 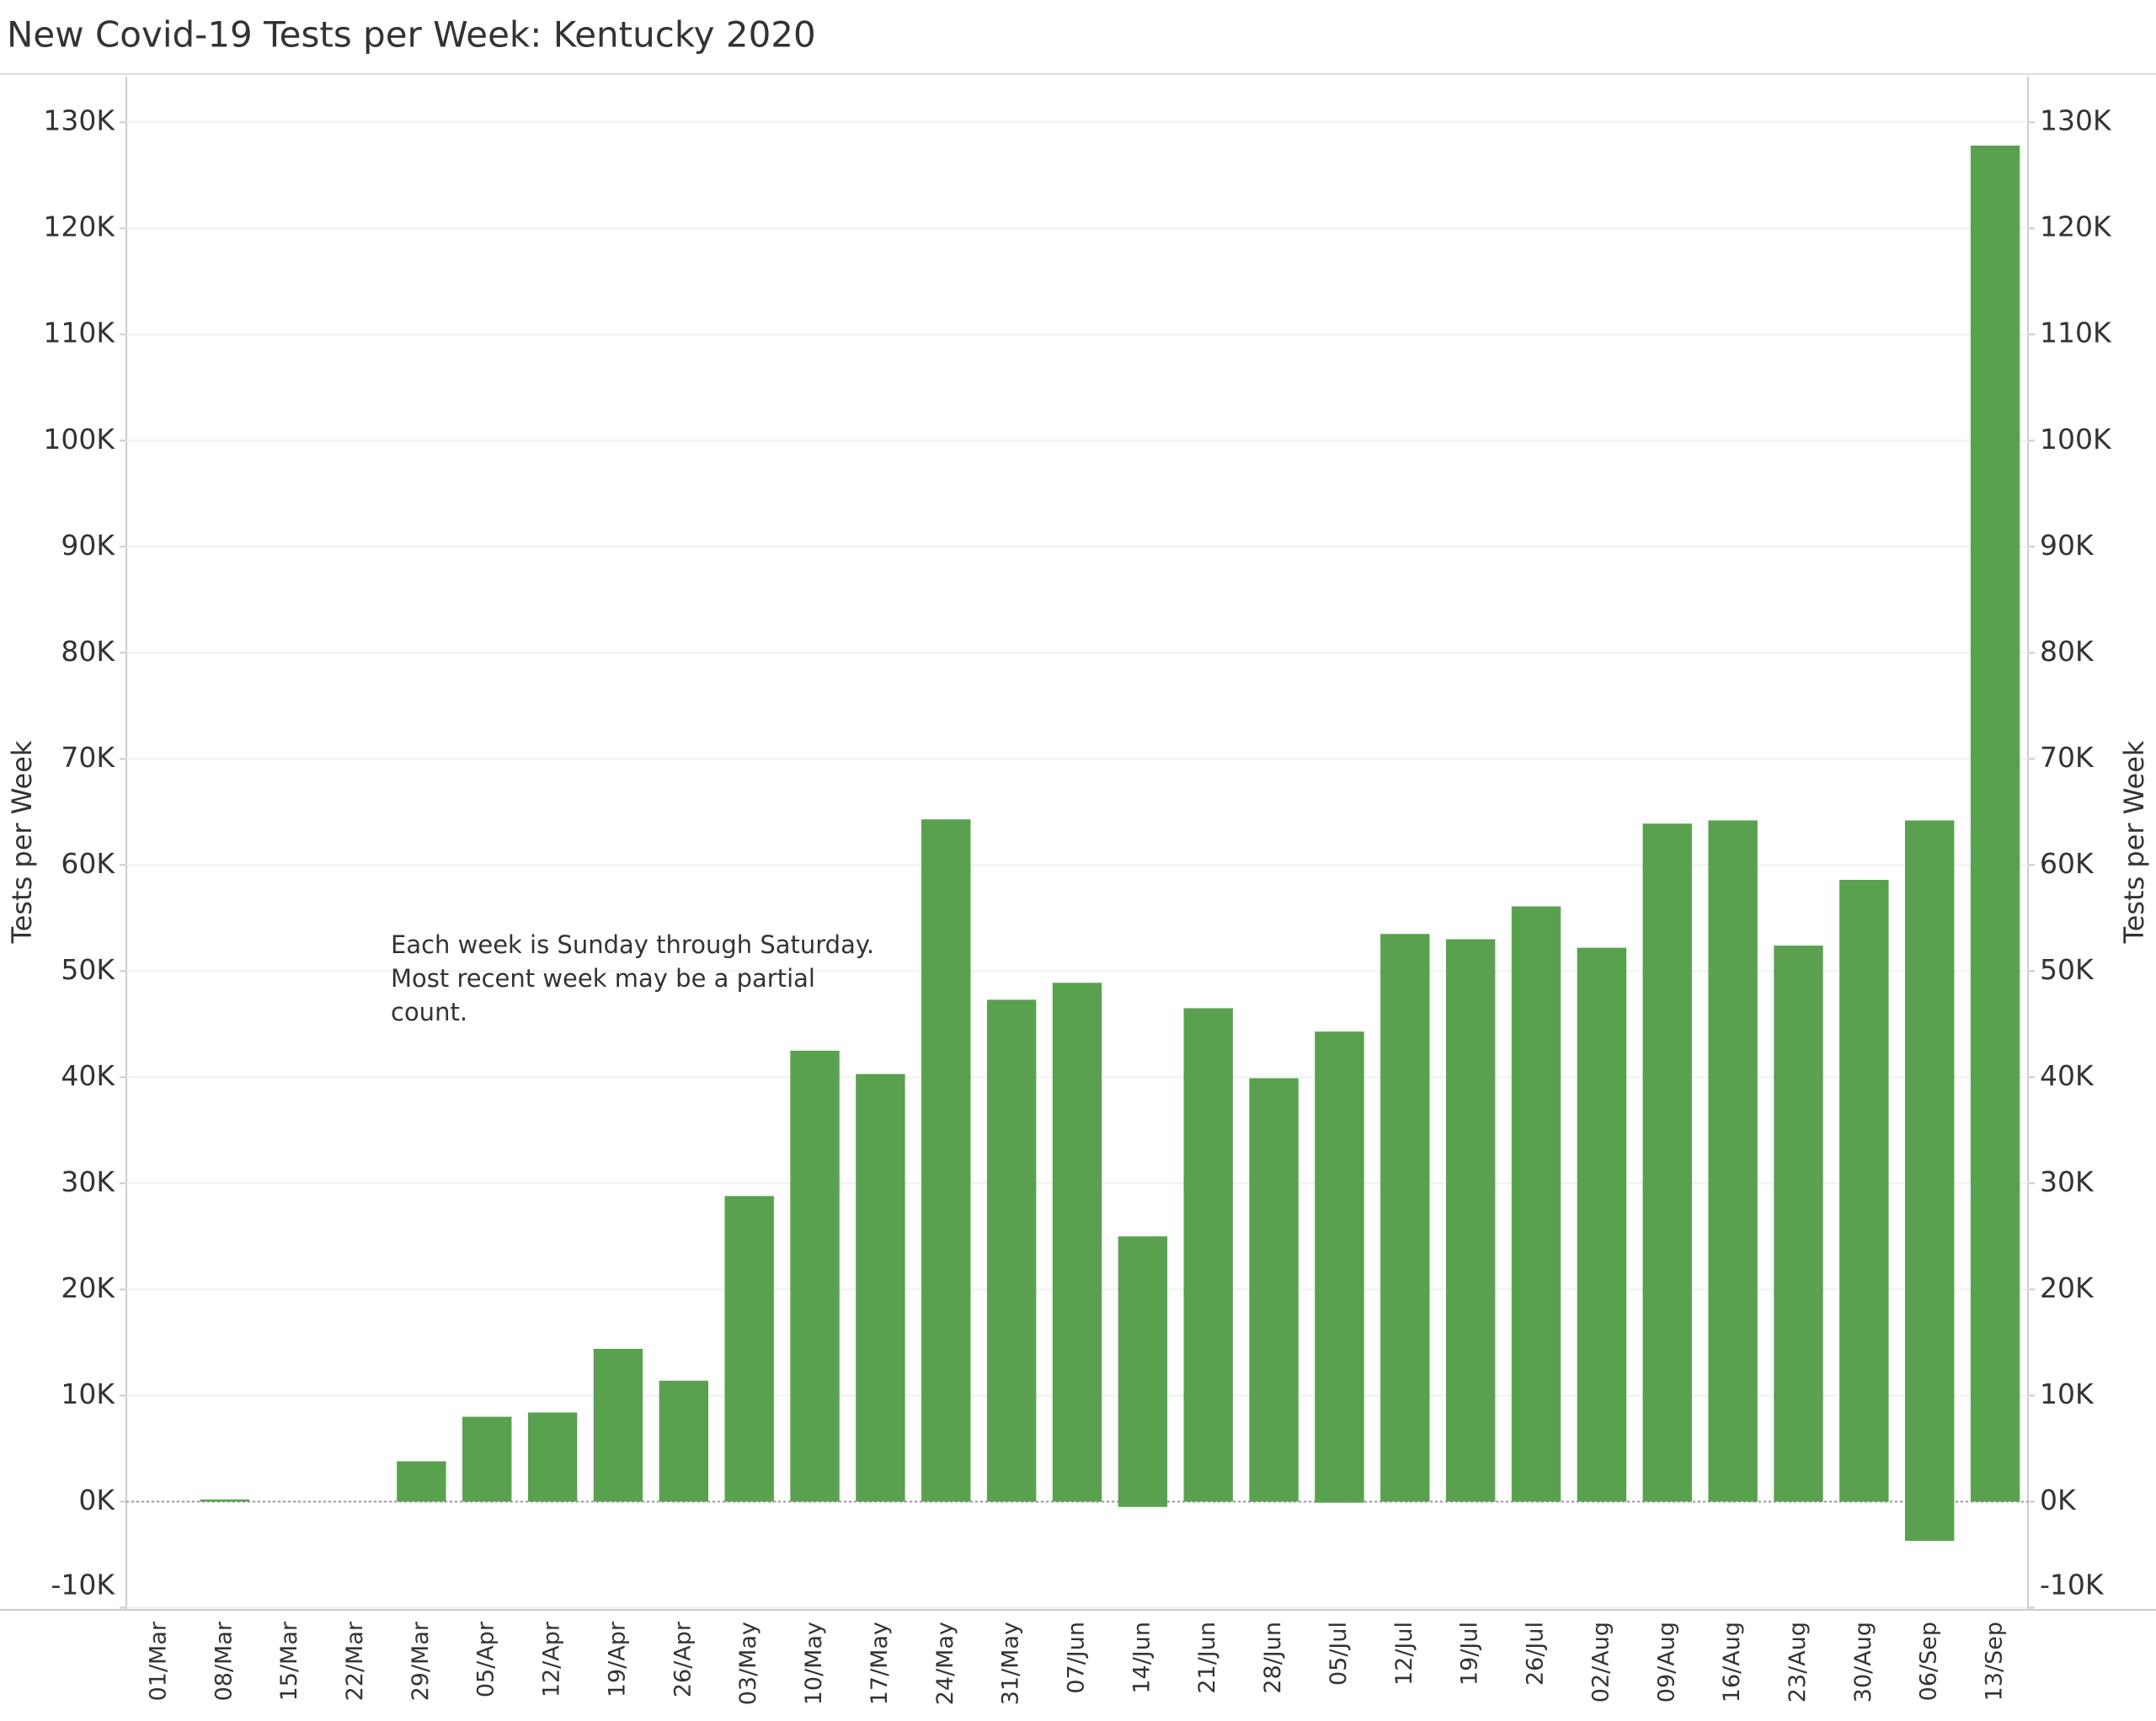 I want to click on x-tick-label: 06/Sep, so click(x=1929, y=1661).